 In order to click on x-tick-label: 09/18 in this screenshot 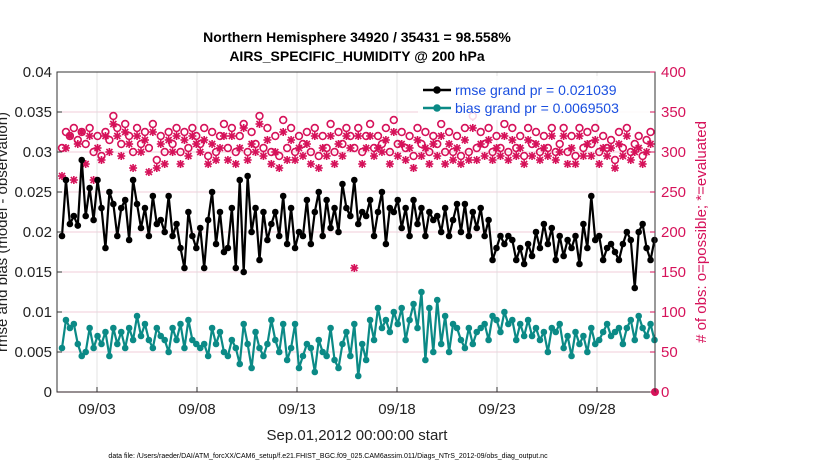, I will do `click(397, 409)`.